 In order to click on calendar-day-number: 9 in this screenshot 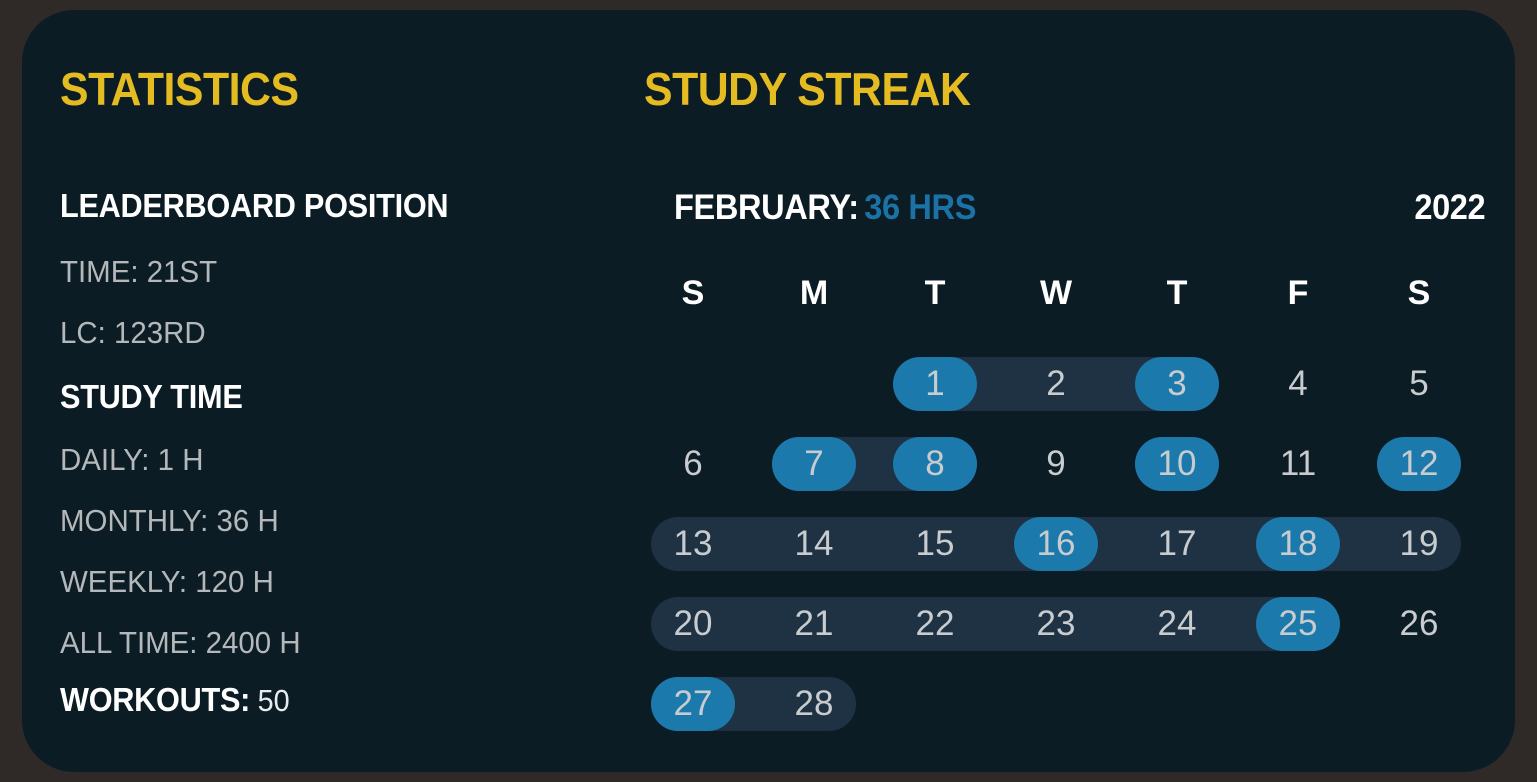, I will do `click(1056, 463)`.